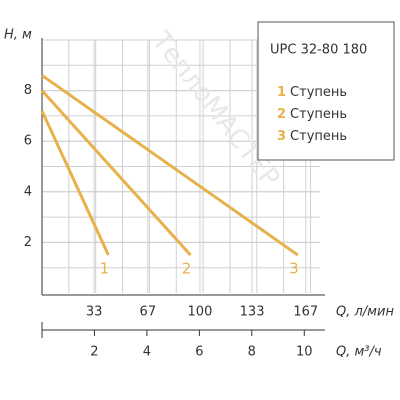 The width and height of the screenshot is (400, 400). Describe the element at coordinates (252, 312) in the screenshot. I see `x-tick-label: 133` at that location.